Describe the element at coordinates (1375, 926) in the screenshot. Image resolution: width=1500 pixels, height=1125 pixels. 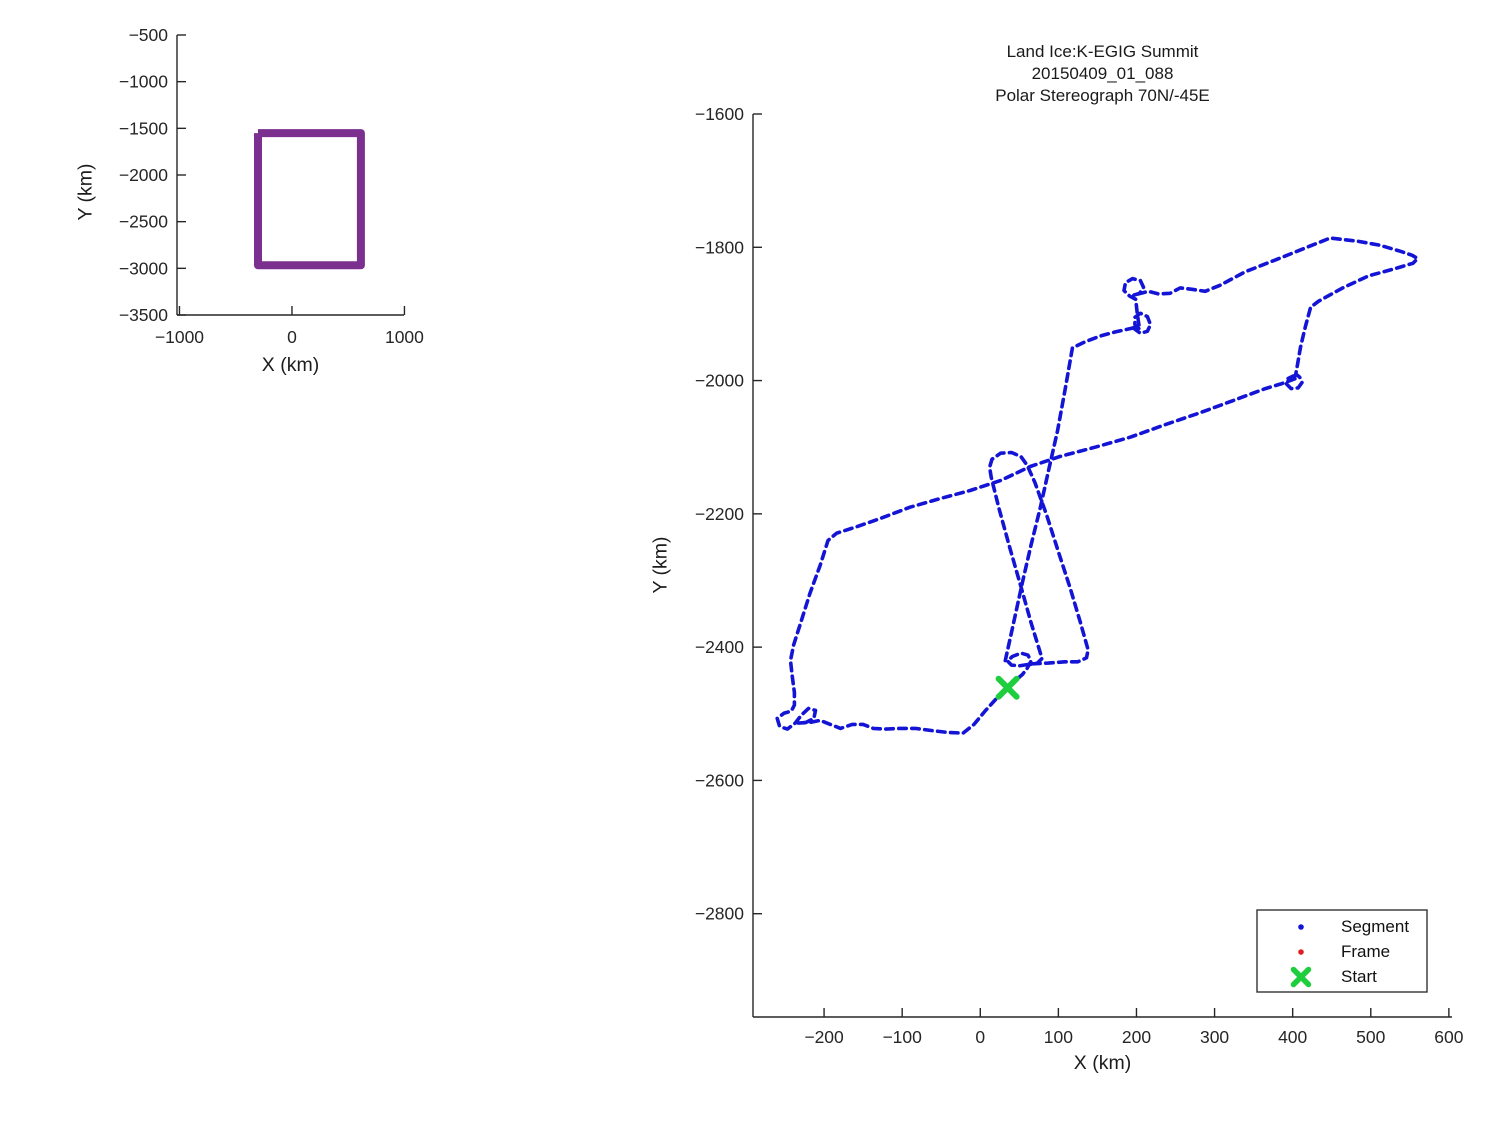
I see `legend-label-segment: Segment` at that location.